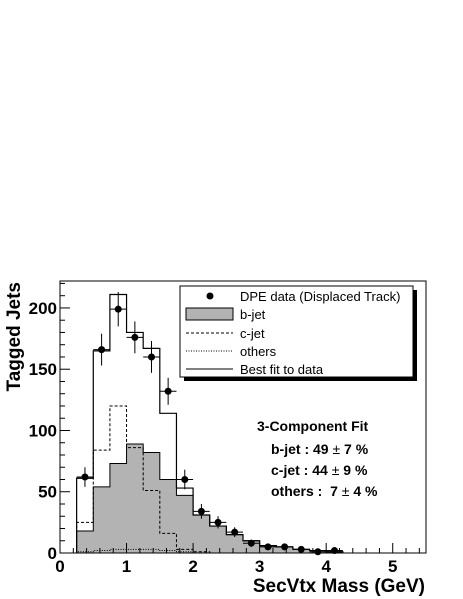 This screenshot has width=463, height=599. What do you see at coordinates (43, 369) in the screenshot?
I see `y-tick-label: 150` at bounding box center [43, 369].